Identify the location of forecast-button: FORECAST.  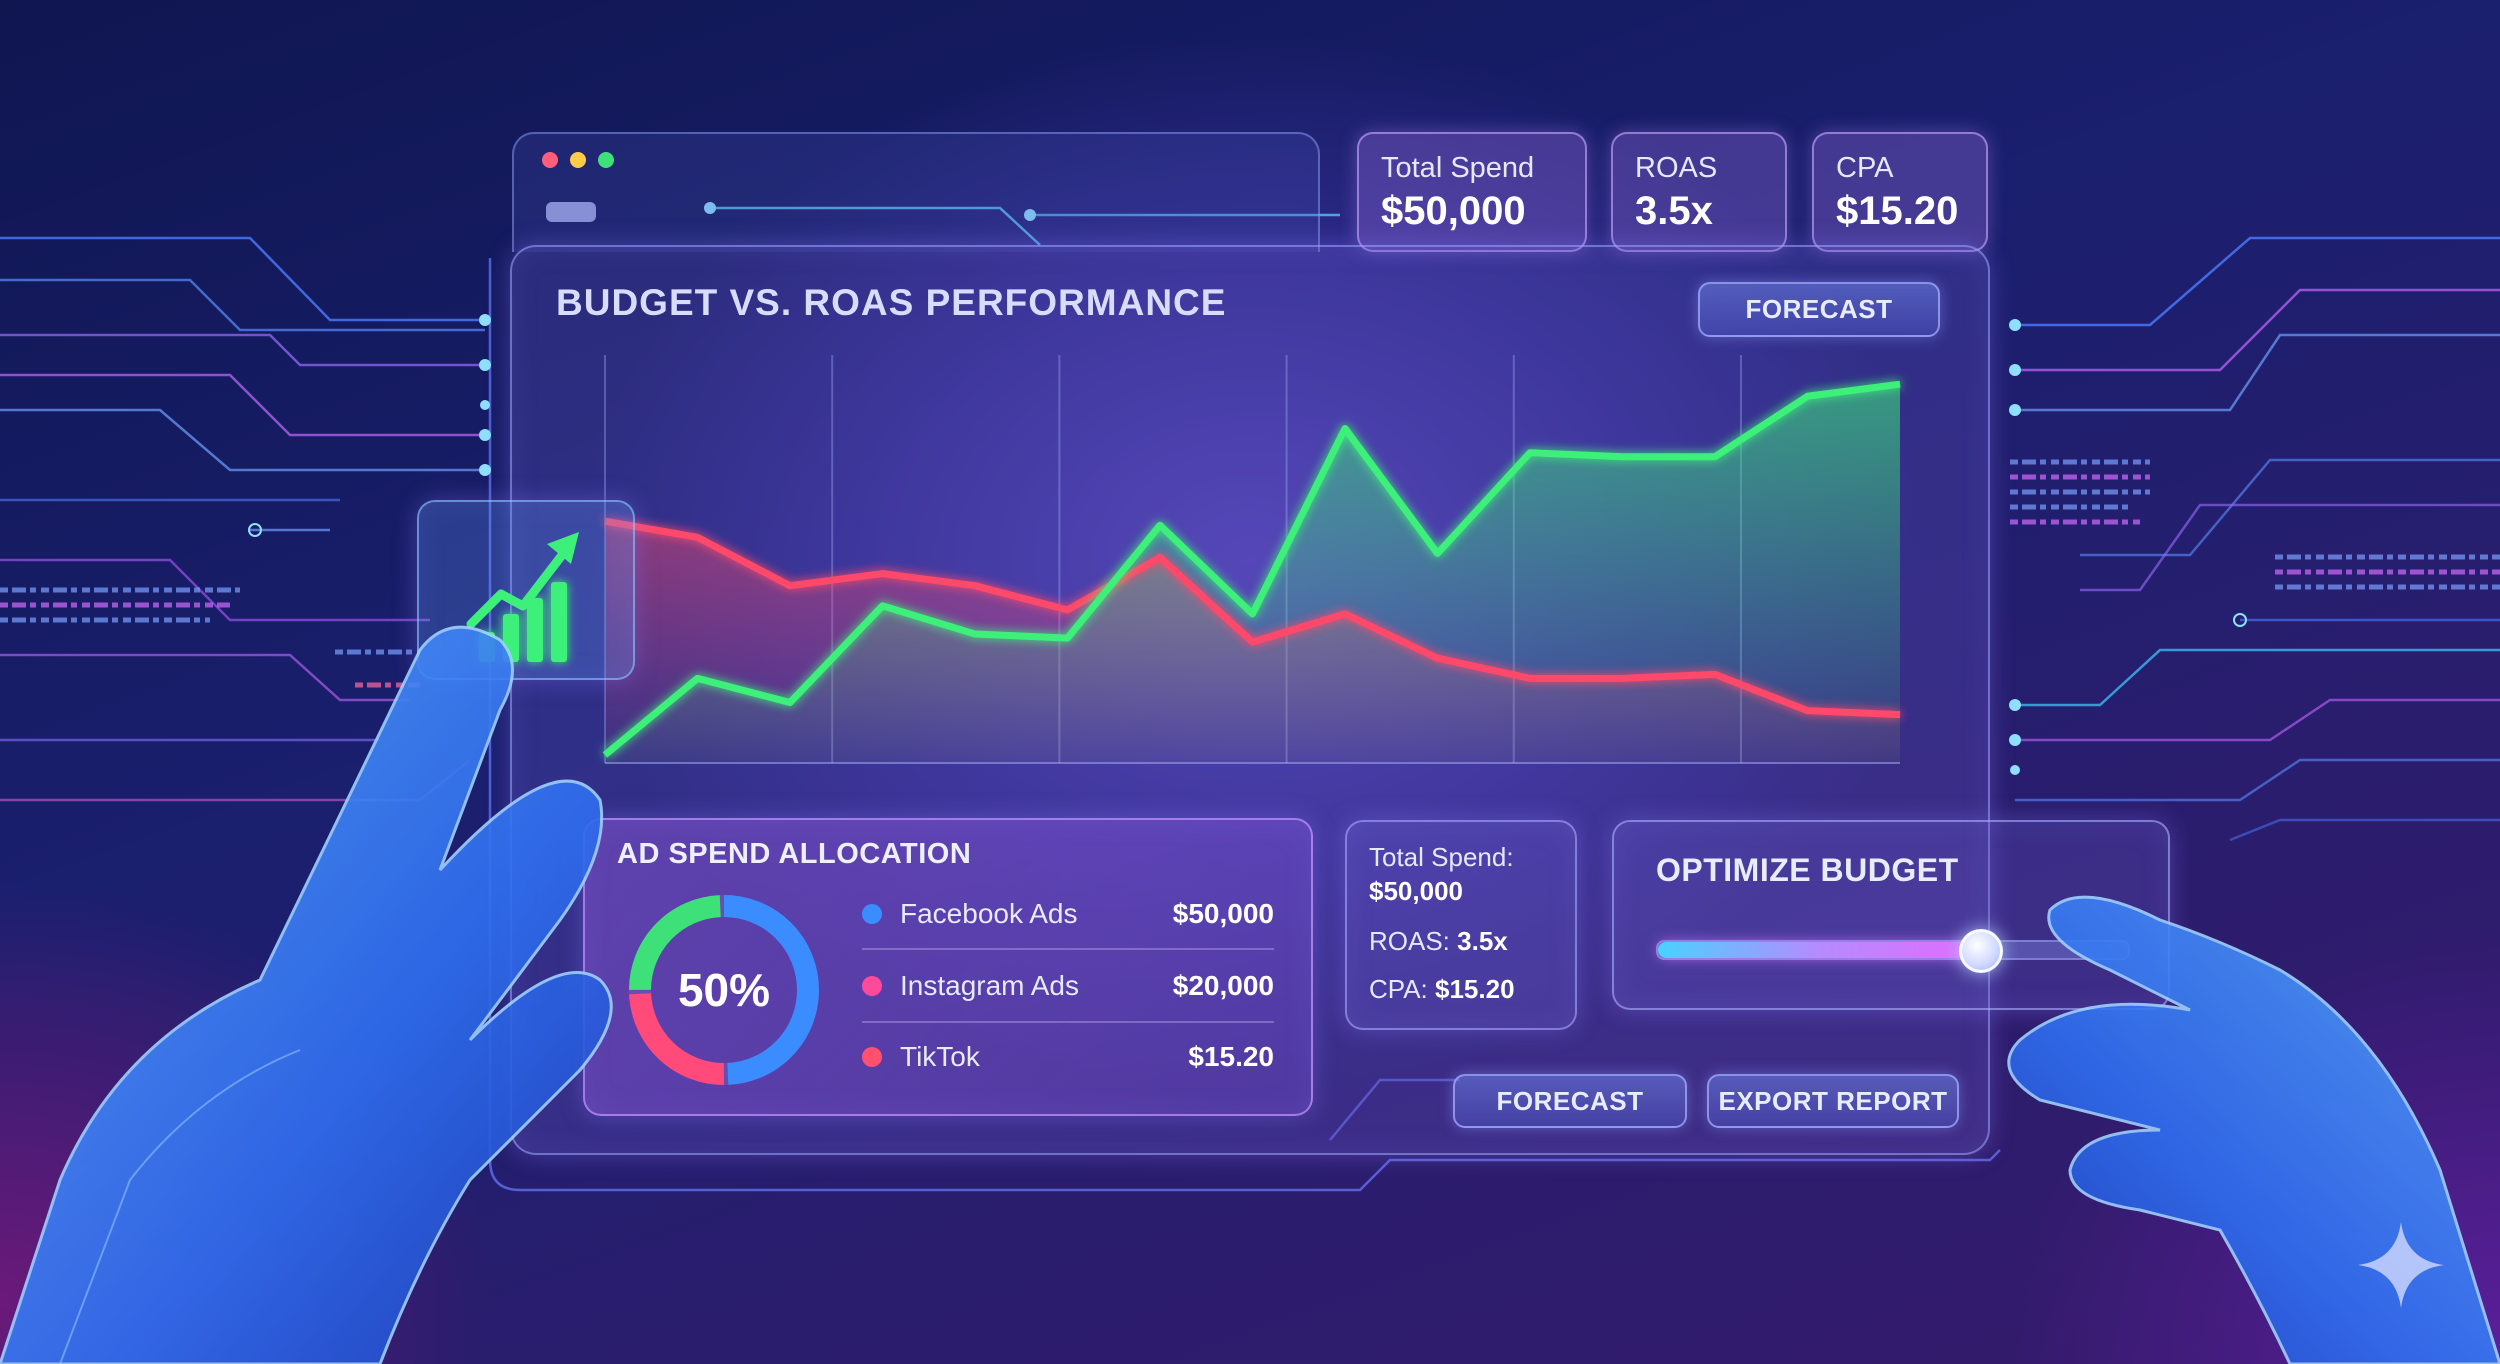
(1570, 1101).